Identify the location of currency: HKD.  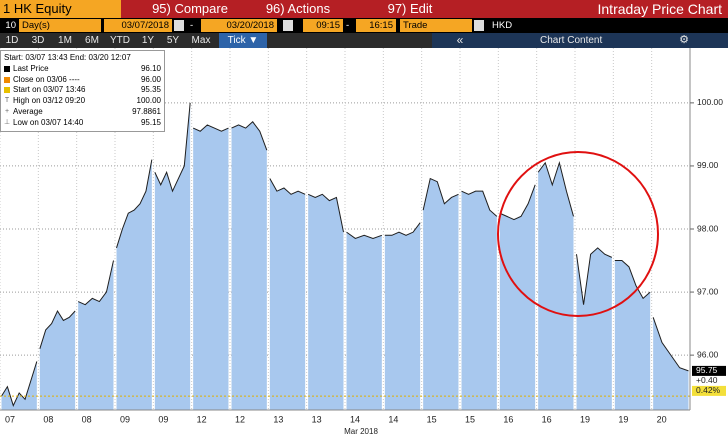
(502, 25).